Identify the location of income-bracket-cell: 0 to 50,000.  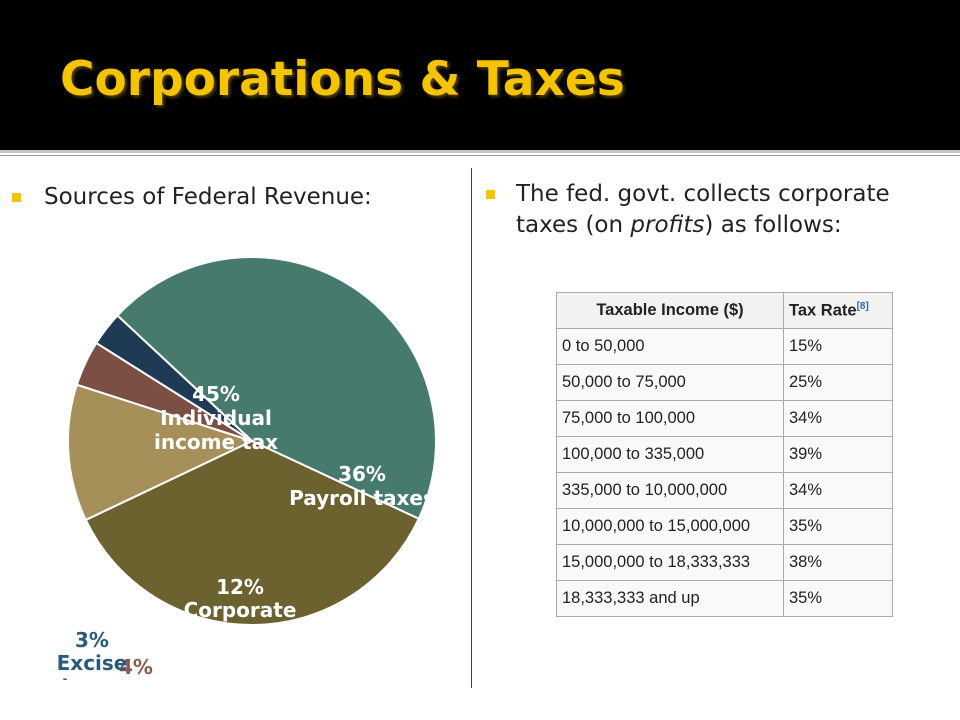
(670, 346).